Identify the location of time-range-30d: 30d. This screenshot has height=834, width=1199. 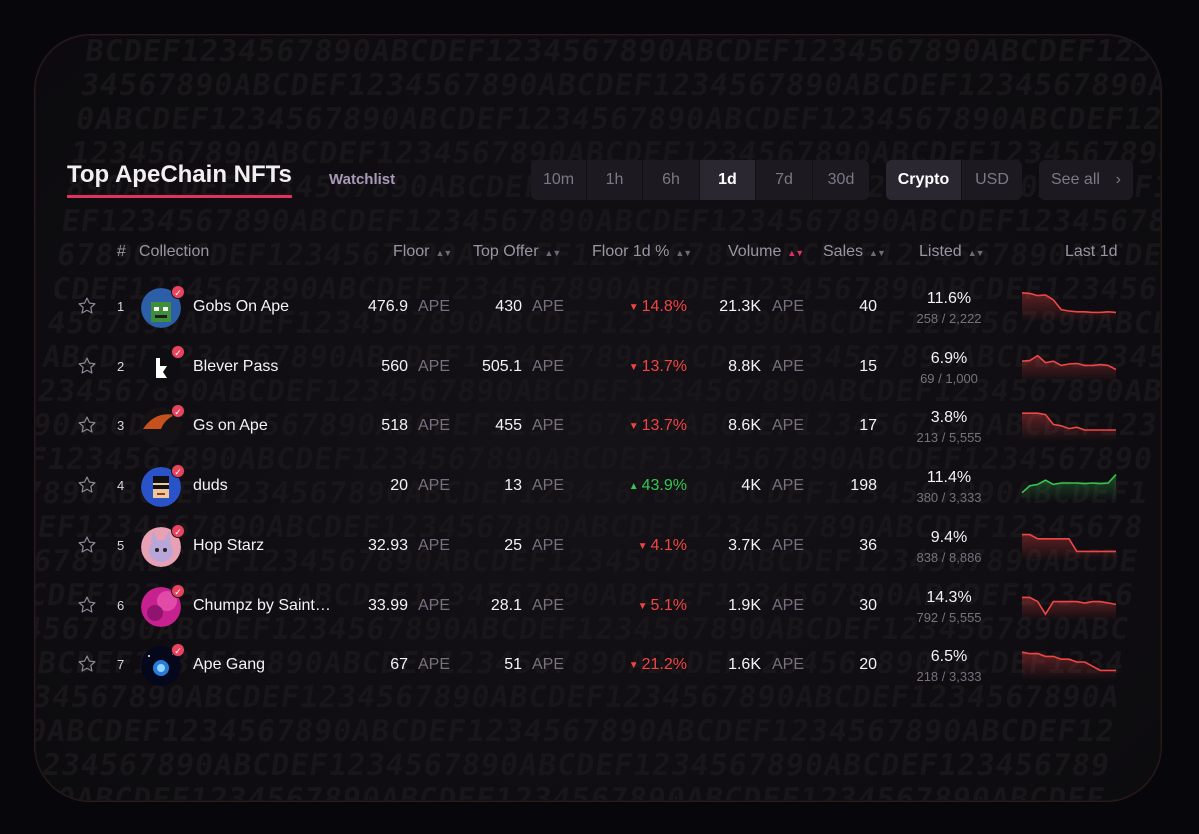
(841, 179).